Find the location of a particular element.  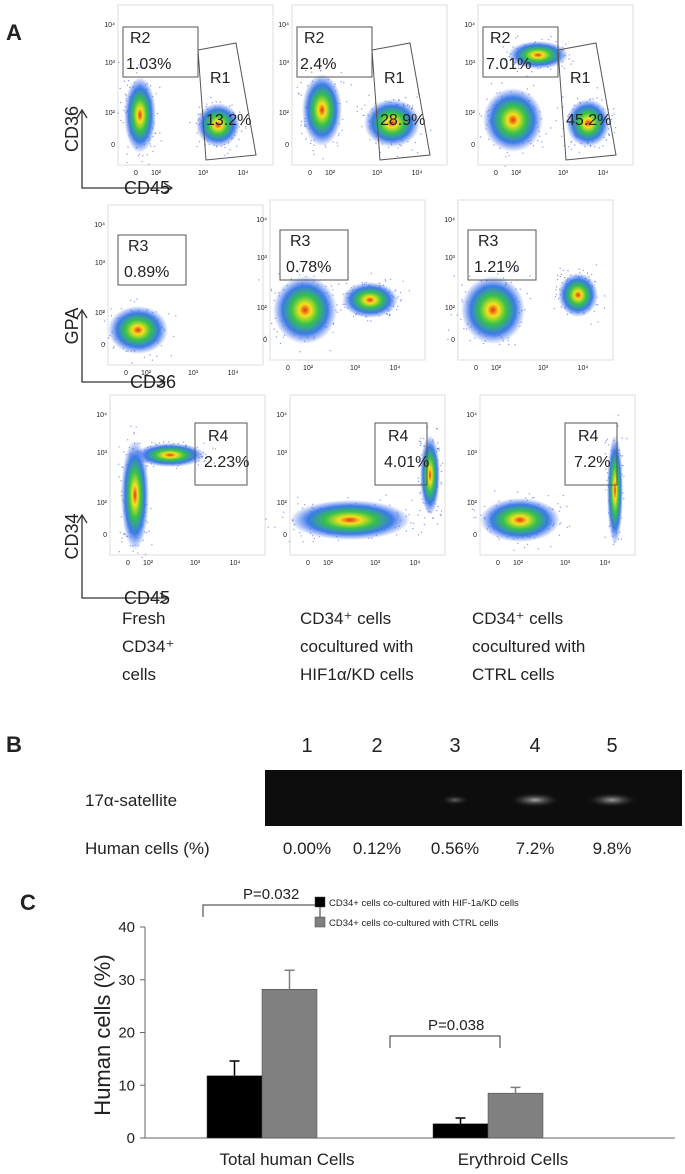

lane-percent: 7.2% is located at coordinates (535, 848).